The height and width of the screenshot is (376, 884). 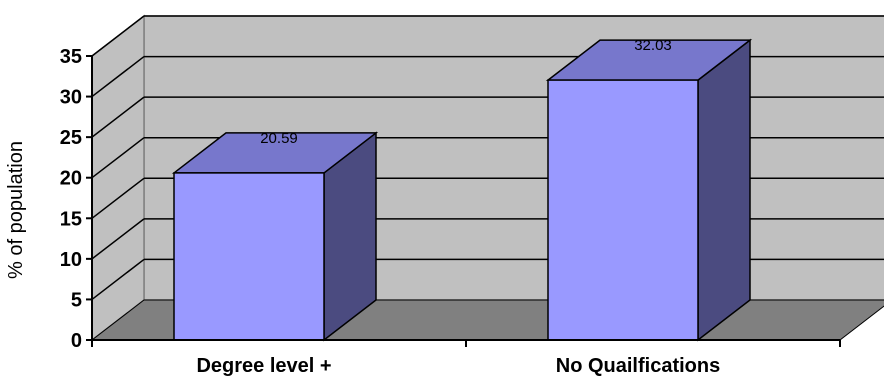 I want to click on bar-side, so click(x=724, y=190).